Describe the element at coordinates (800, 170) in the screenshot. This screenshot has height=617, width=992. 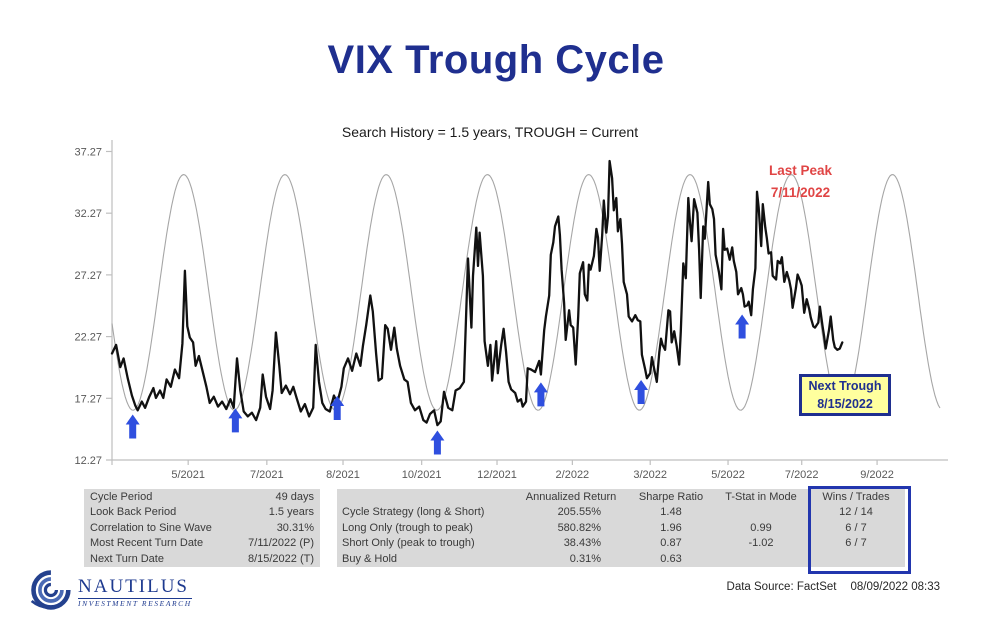
I see `last-peak-label: Last Peak` at that location.